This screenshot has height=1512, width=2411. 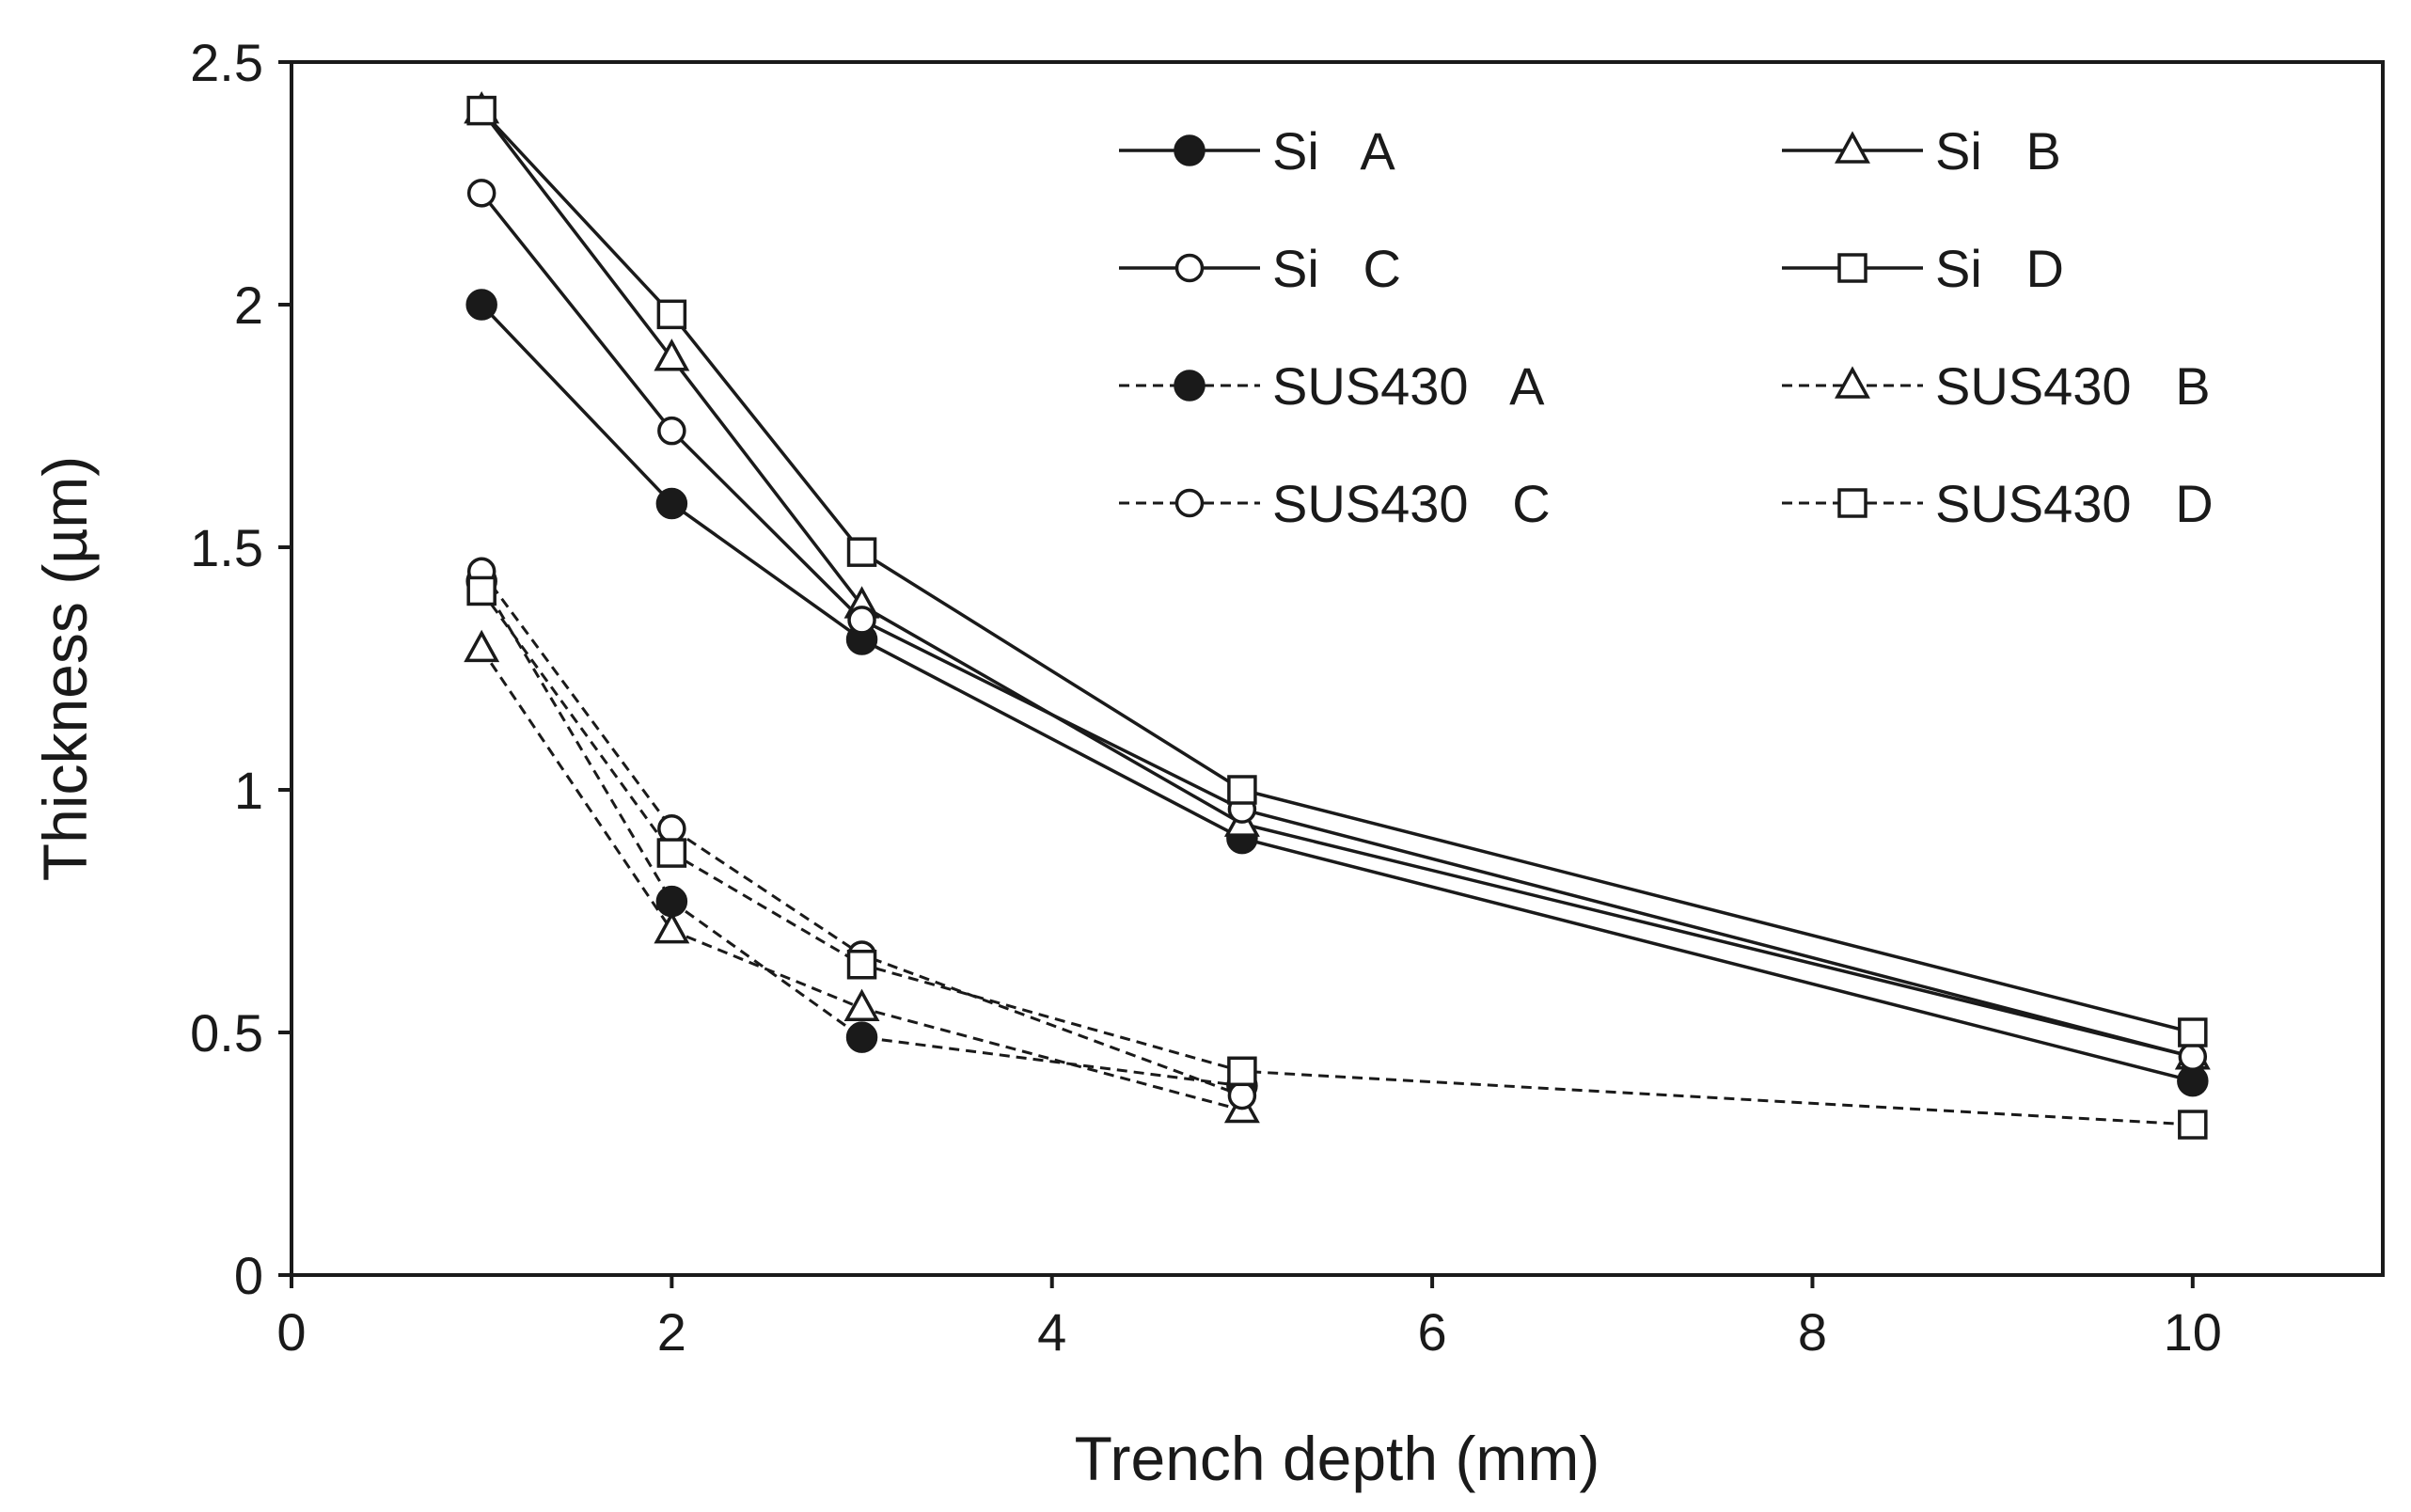 I want to click on y-tick-label: 0, so click(x=248, y=1275).